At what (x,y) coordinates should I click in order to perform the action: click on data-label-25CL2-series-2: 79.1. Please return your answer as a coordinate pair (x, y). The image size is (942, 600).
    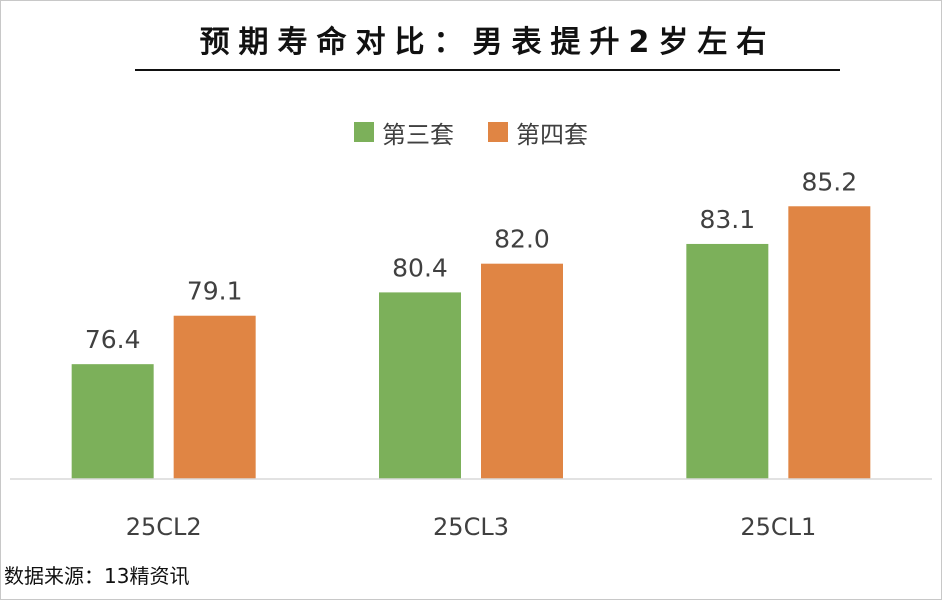
    Looking at the image, I should click on (215, 291).